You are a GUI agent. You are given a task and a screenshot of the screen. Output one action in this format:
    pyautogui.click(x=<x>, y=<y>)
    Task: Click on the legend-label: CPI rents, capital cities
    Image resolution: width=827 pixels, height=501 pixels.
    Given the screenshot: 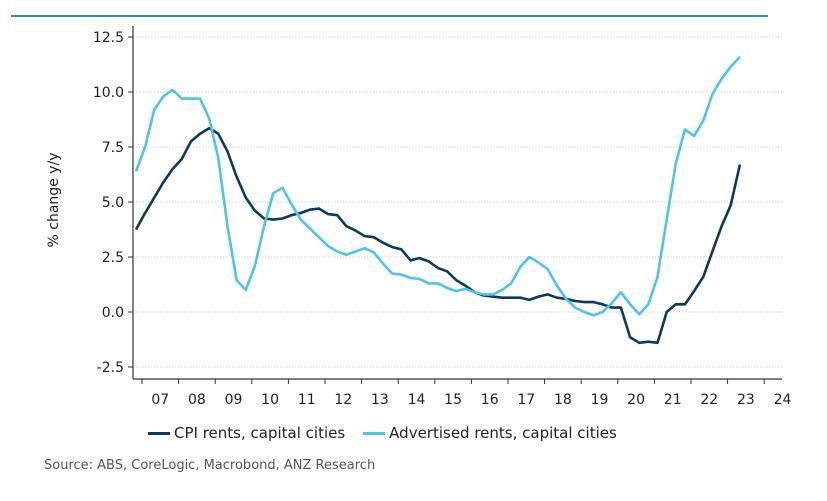 What is the action you would take?
    pyautogui.click(x=260, y=433)
    